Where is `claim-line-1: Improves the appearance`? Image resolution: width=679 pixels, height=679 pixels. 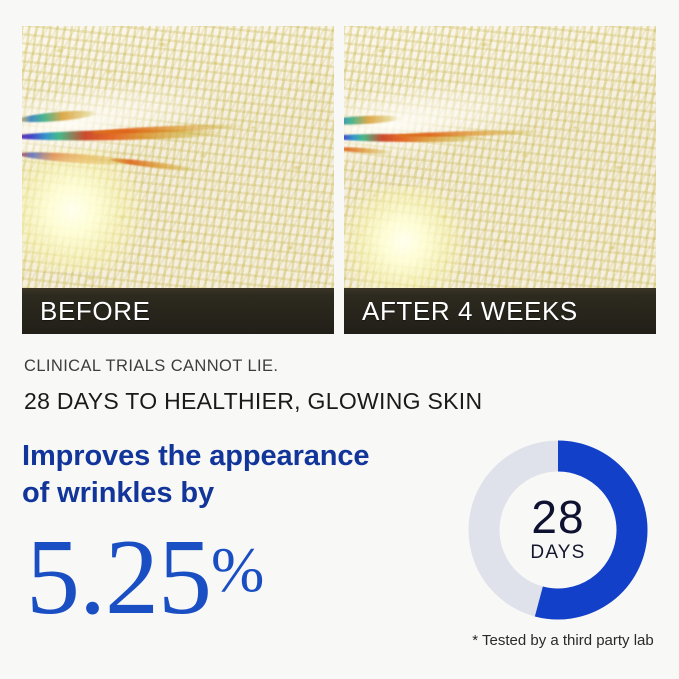
claim-line-1: Improves the appearance is located at coordinates (196, 456).